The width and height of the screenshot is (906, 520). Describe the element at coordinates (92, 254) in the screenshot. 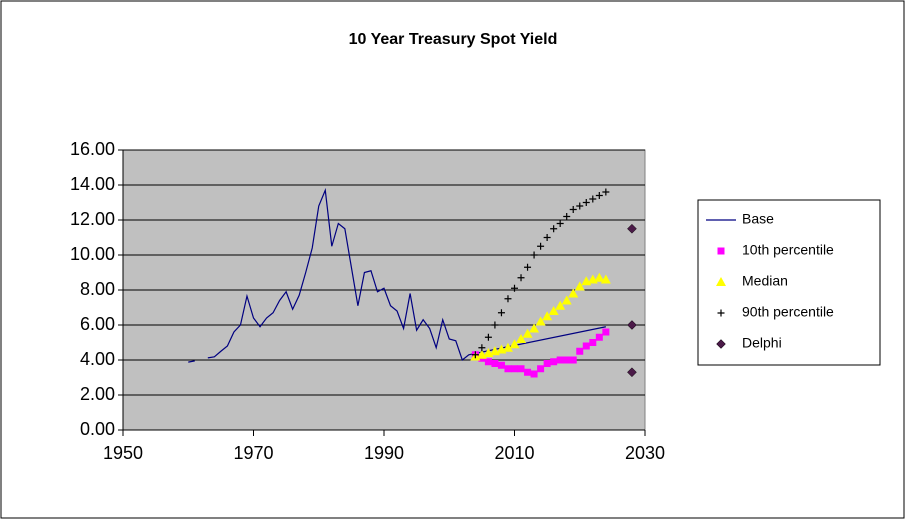

I see `y-tick-label: 10.00` at that location.